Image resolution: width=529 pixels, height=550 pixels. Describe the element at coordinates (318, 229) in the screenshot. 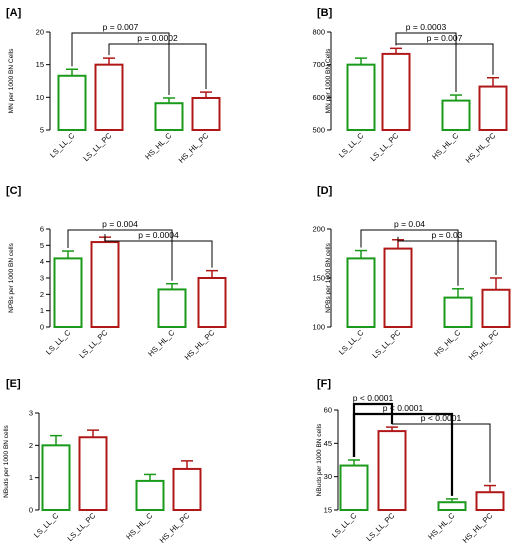

I see `y-tick-label: 200` at that location.